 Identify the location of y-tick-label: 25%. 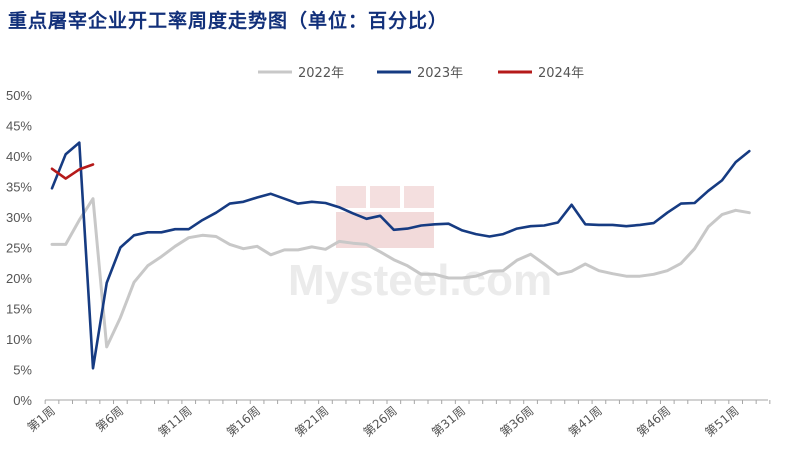
(19, 248).